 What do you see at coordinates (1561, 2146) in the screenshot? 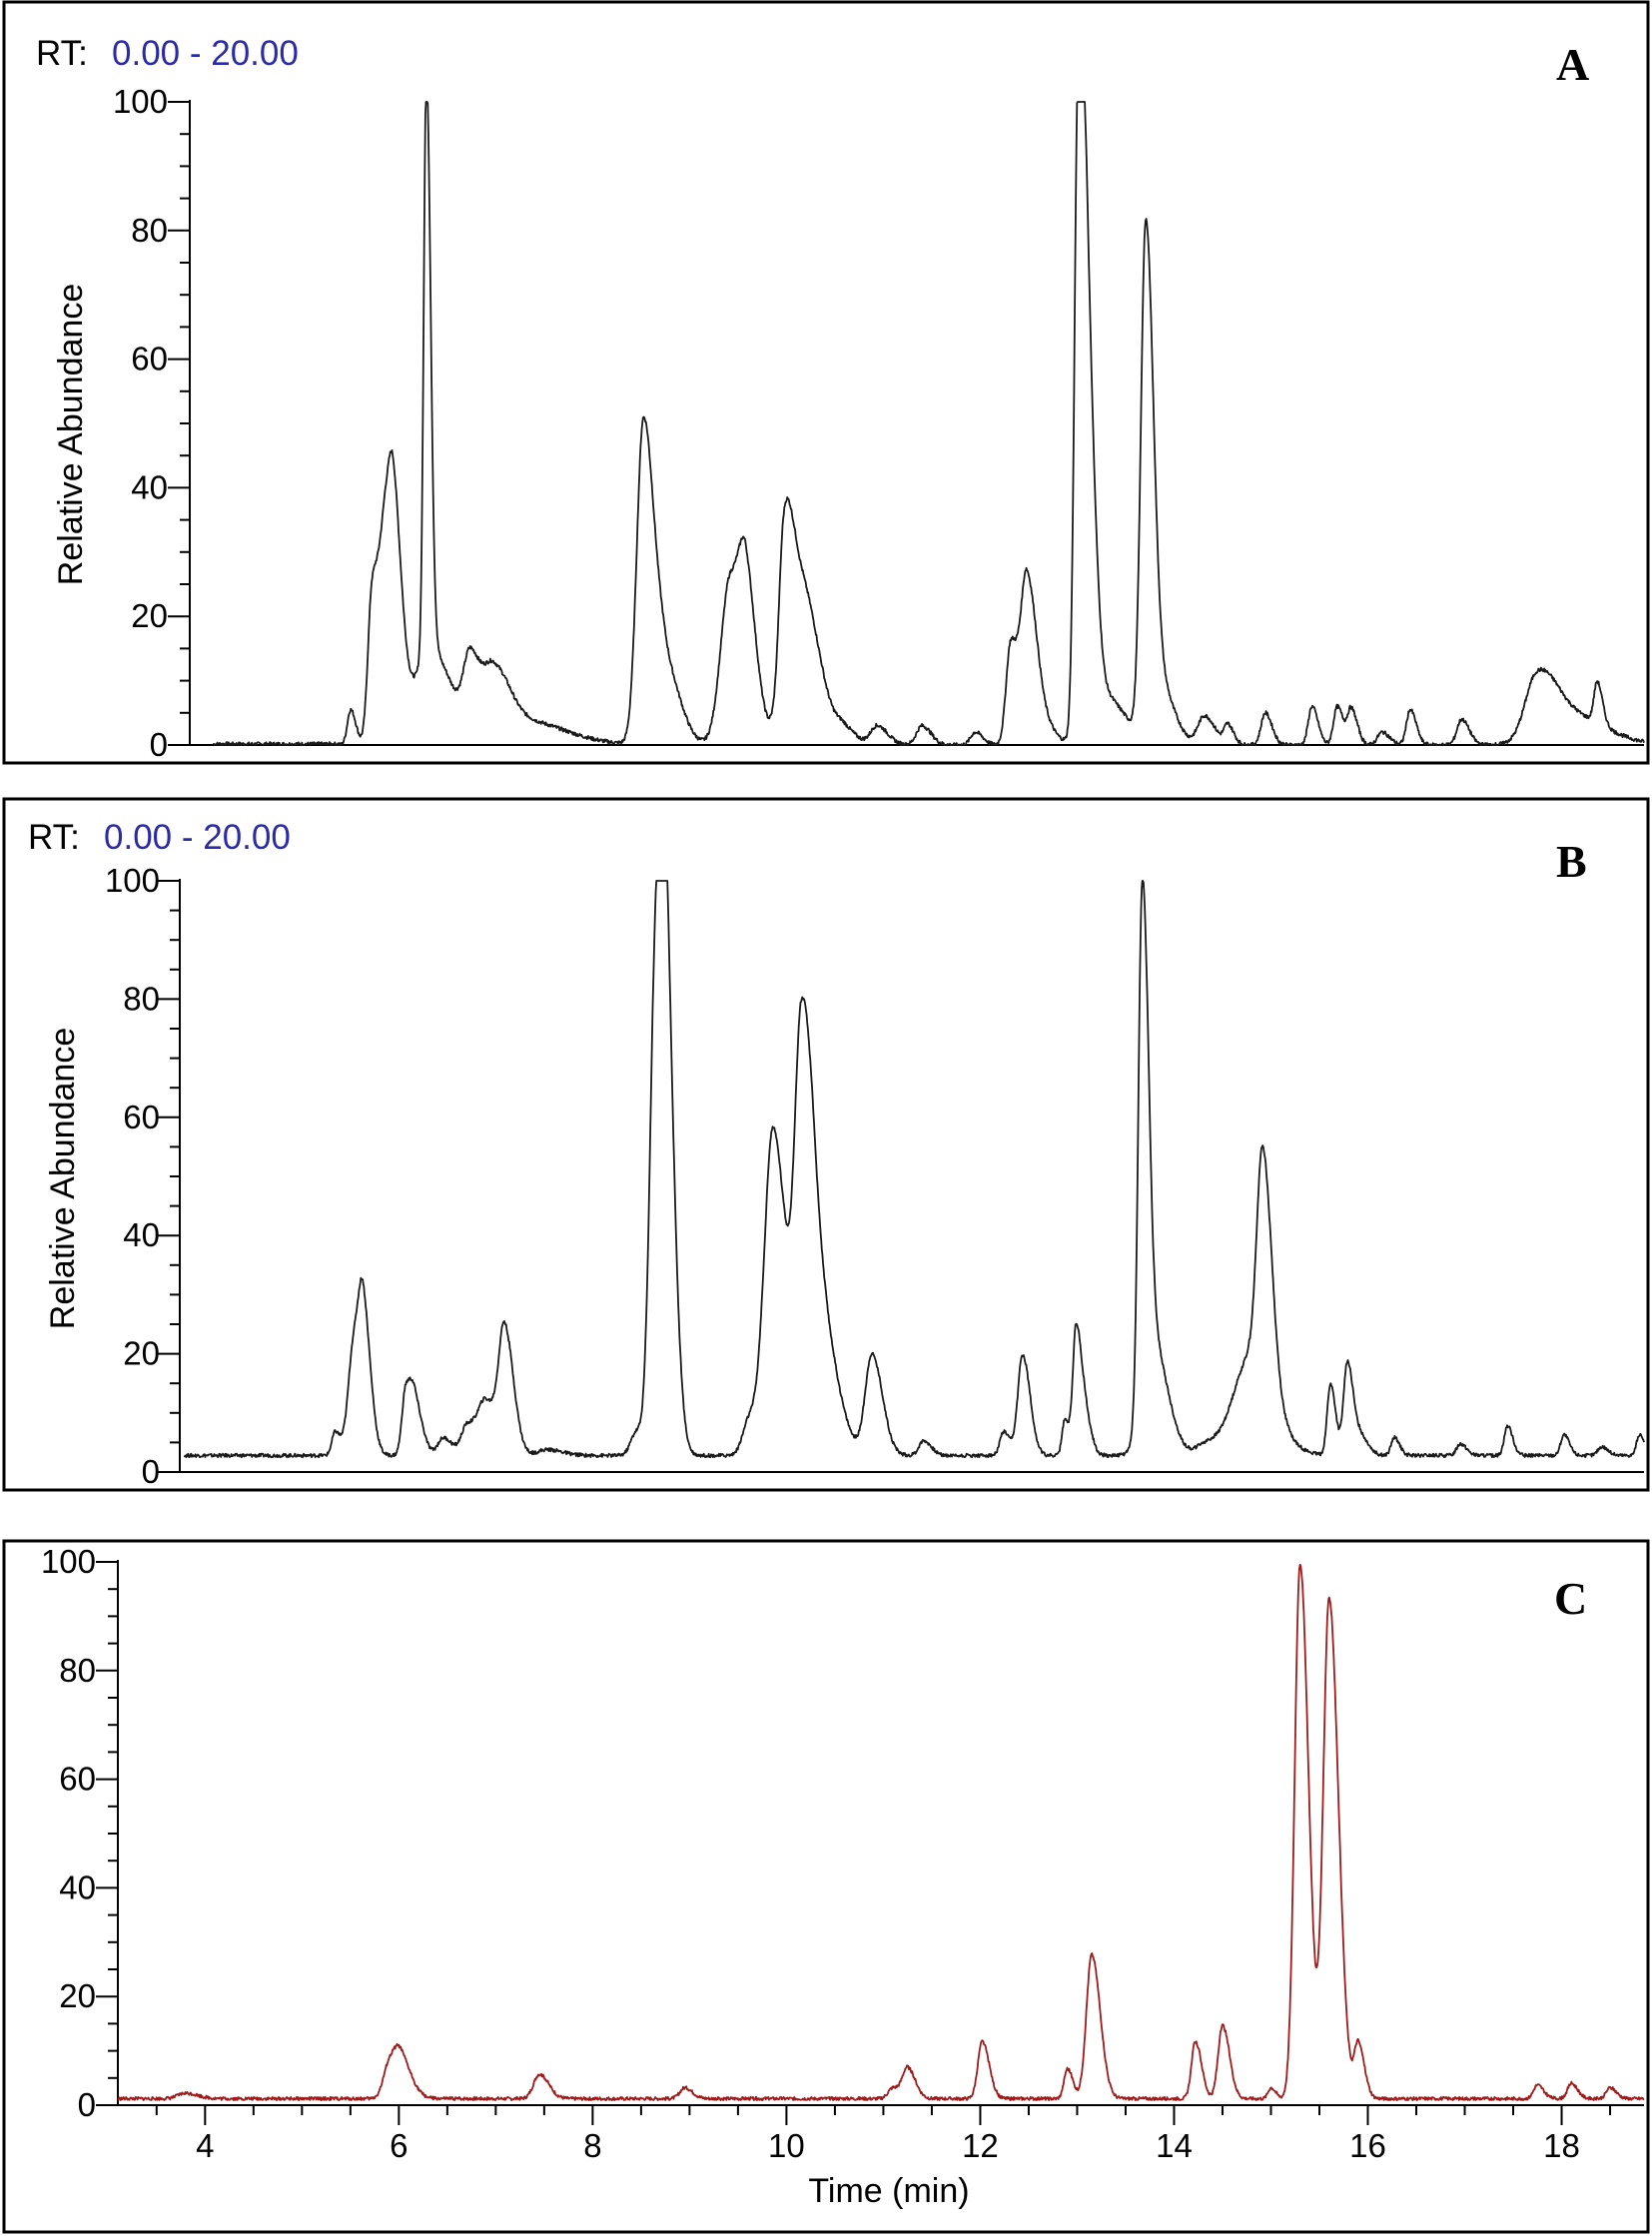
I see `x-tick-label: 18` at bounding box center [1561, 2146].